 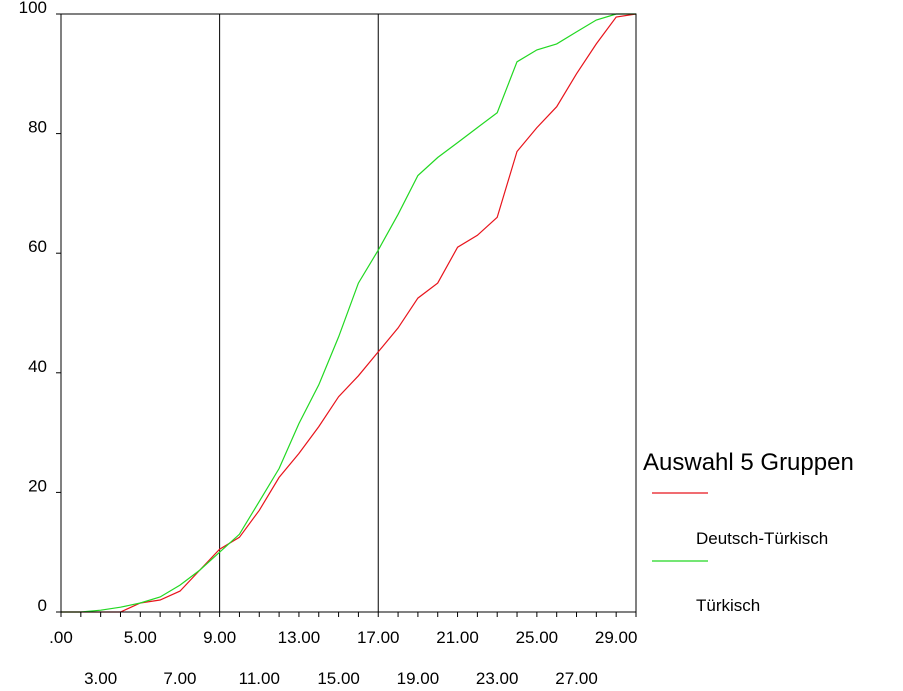 What do you see at coordinates (37, 485) in the screenshot?
I see `y-tick-label: 20` at bounding box center [37, 485].